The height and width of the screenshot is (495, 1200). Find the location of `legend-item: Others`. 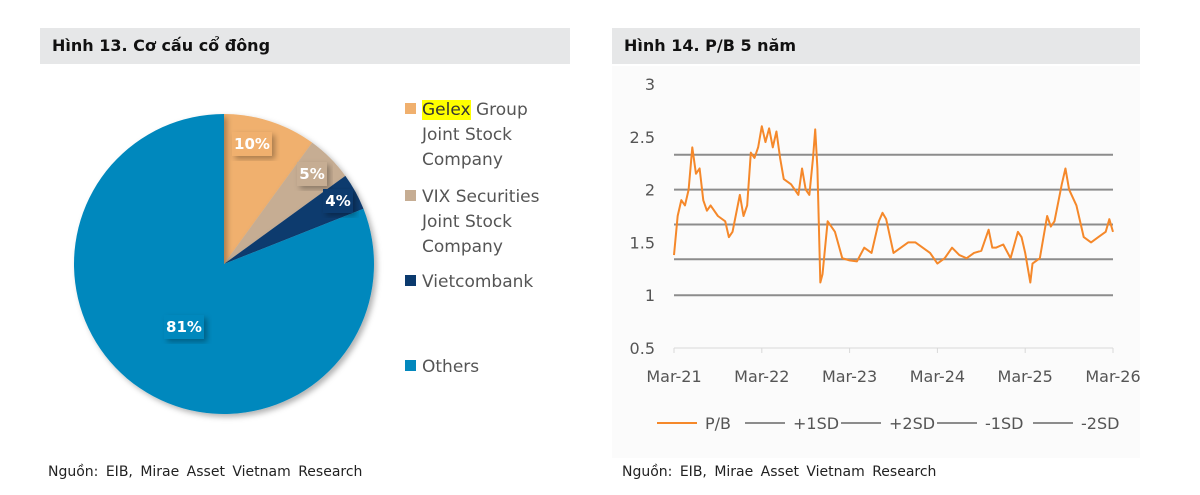

legend-item: Others is located at coordinates (442, 367).